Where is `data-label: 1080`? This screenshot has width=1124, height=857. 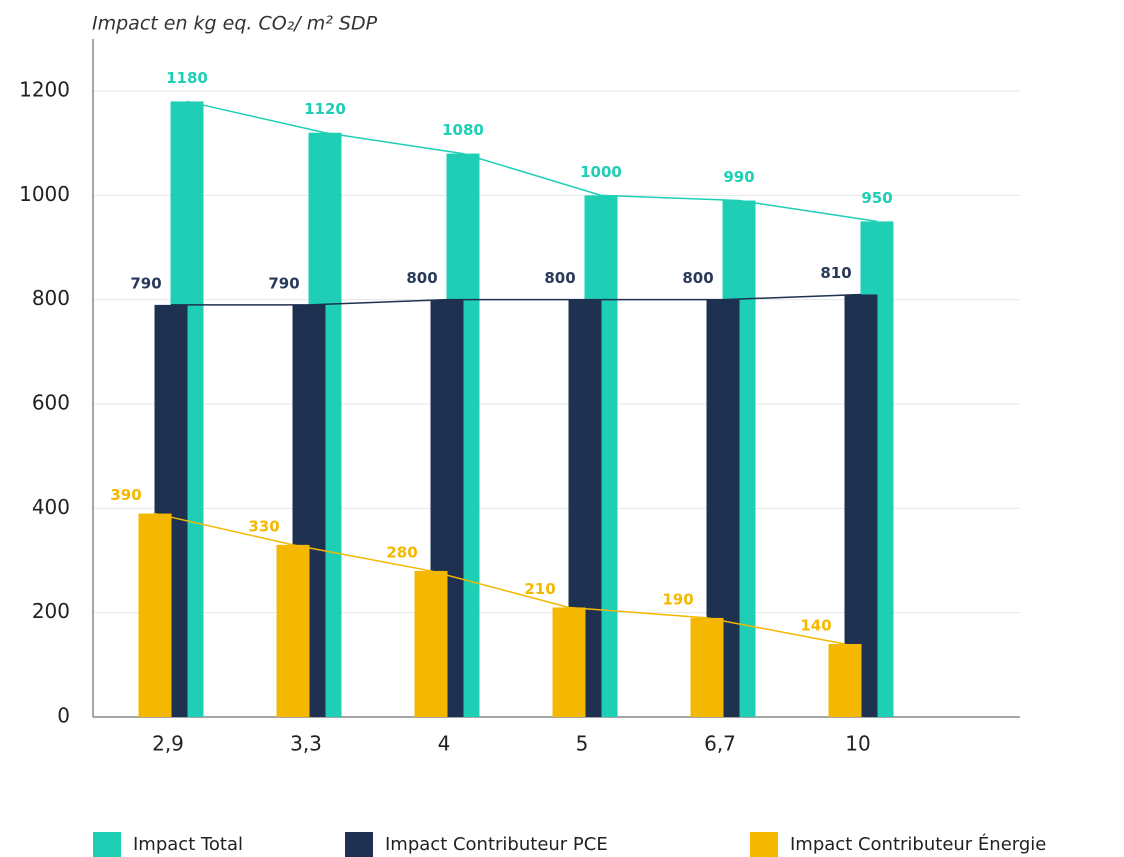
data-label: 1080 is located at coordinates (463, 130).